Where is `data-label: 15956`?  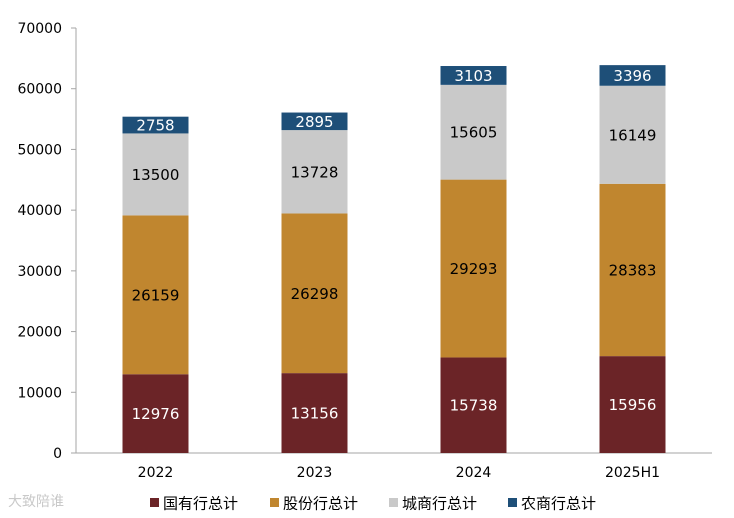 data-label: 15956 is located at coordinates (633, 405).